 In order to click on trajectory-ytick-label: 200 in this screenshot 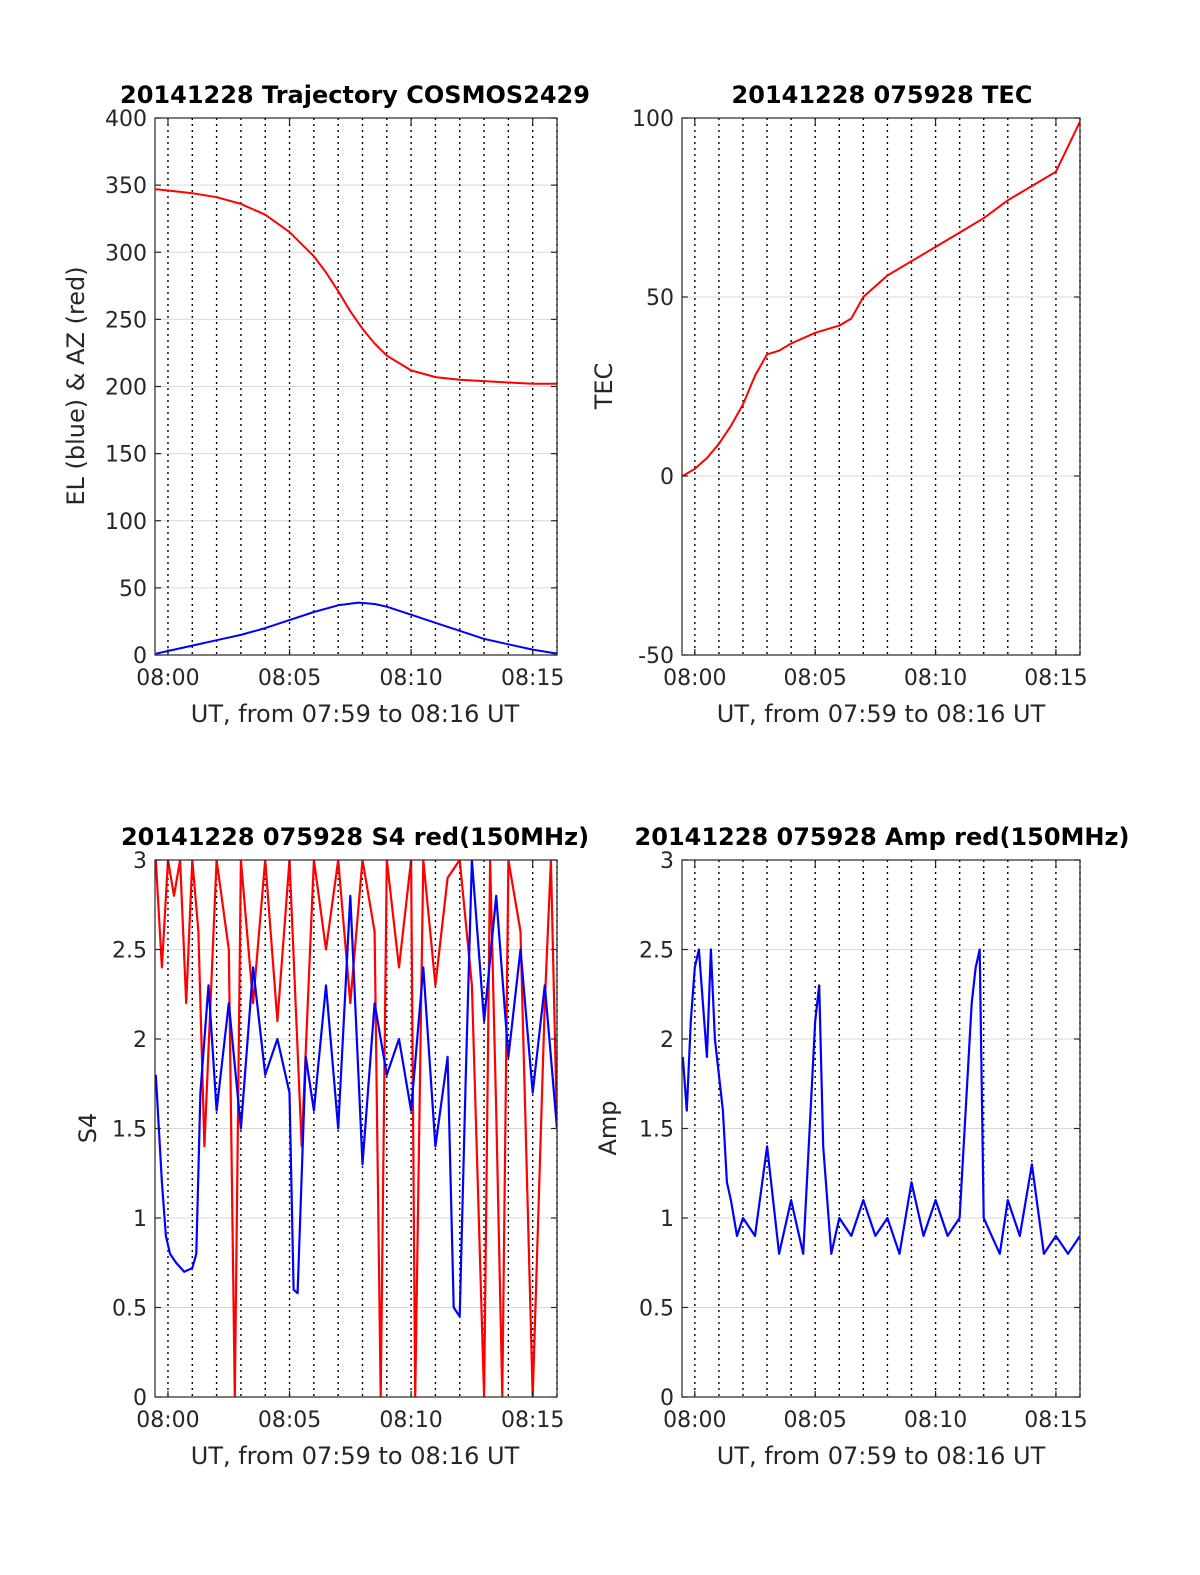, I will do `click(126, 388)`.